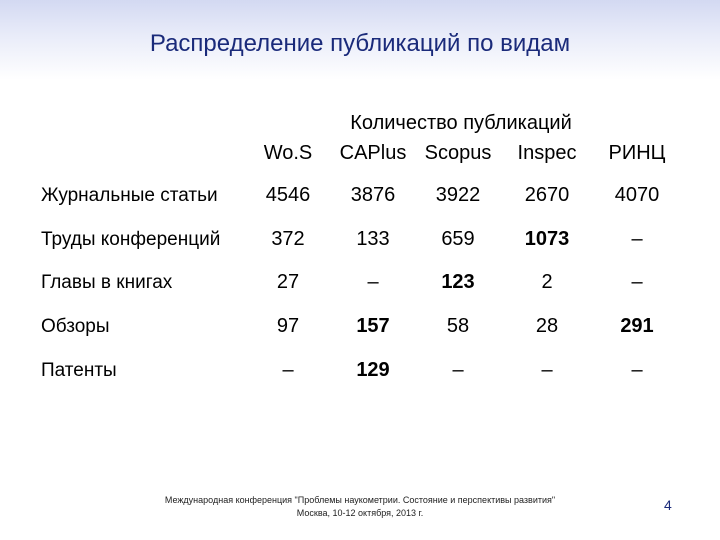 The width and height of the screenshot is (720, 540). I want to click on table-cell: 3876, so click(373, 195).